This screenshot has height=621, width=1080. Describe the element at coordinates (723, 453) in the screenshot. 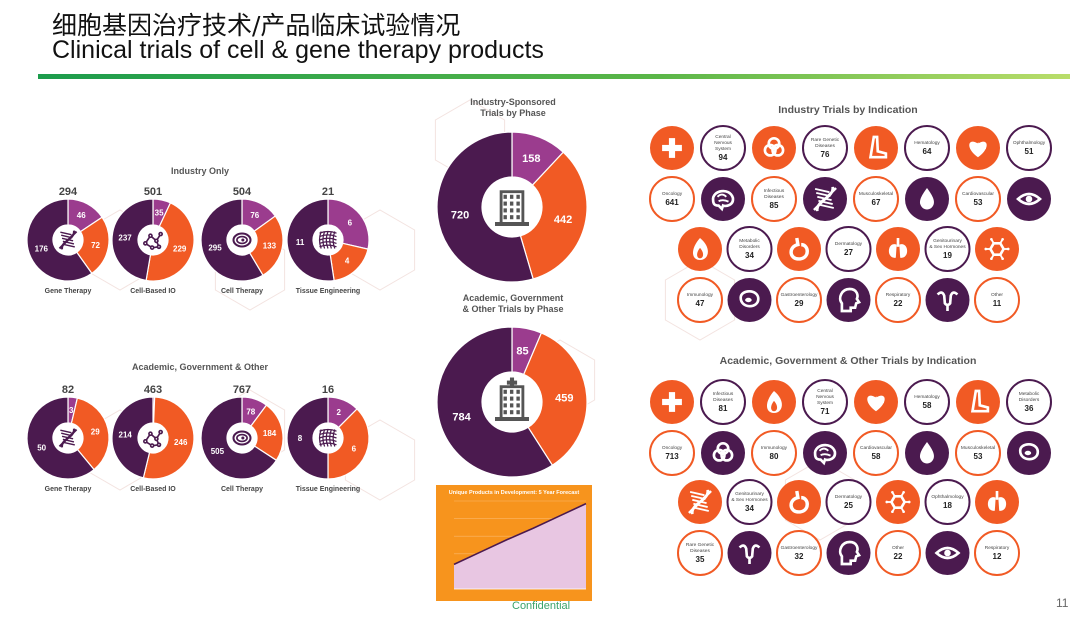

I see `biohazard-center` at that location.